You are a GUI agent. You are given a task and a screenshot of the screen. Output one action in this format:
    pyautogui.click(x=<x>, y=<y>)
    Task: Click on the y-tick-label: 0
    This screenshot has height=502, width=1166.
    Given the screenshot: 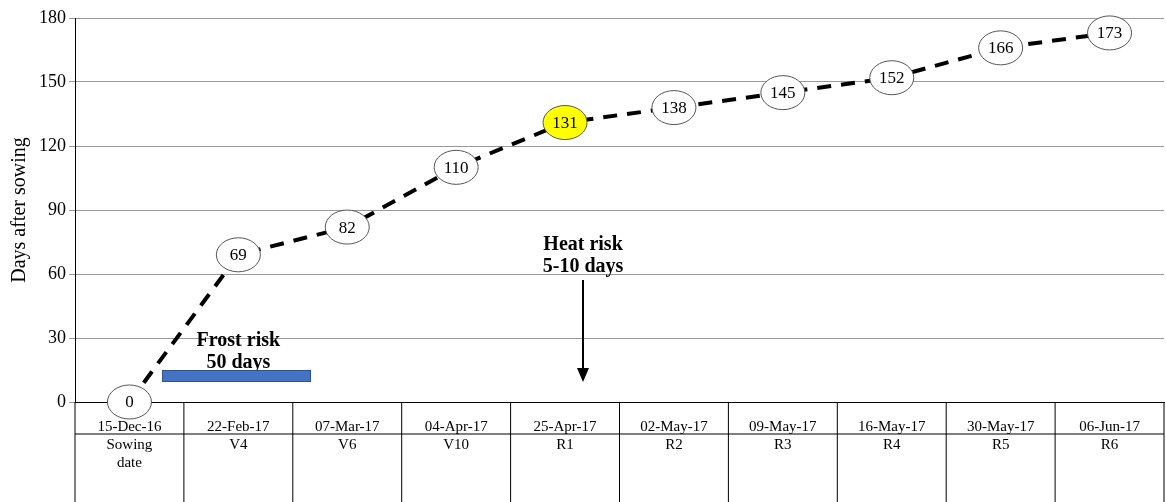 What is the action you would take?
    pyautogui.click(x=61, y=400)
    